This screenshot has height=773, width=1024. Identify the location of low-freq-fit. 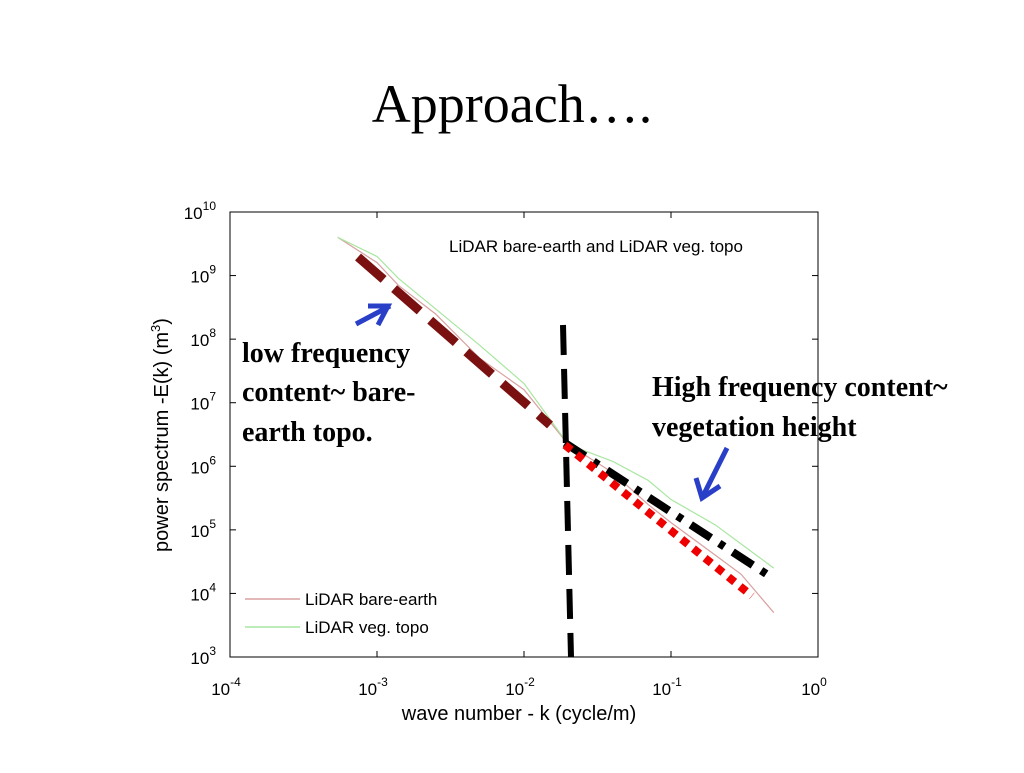
(454, 341).